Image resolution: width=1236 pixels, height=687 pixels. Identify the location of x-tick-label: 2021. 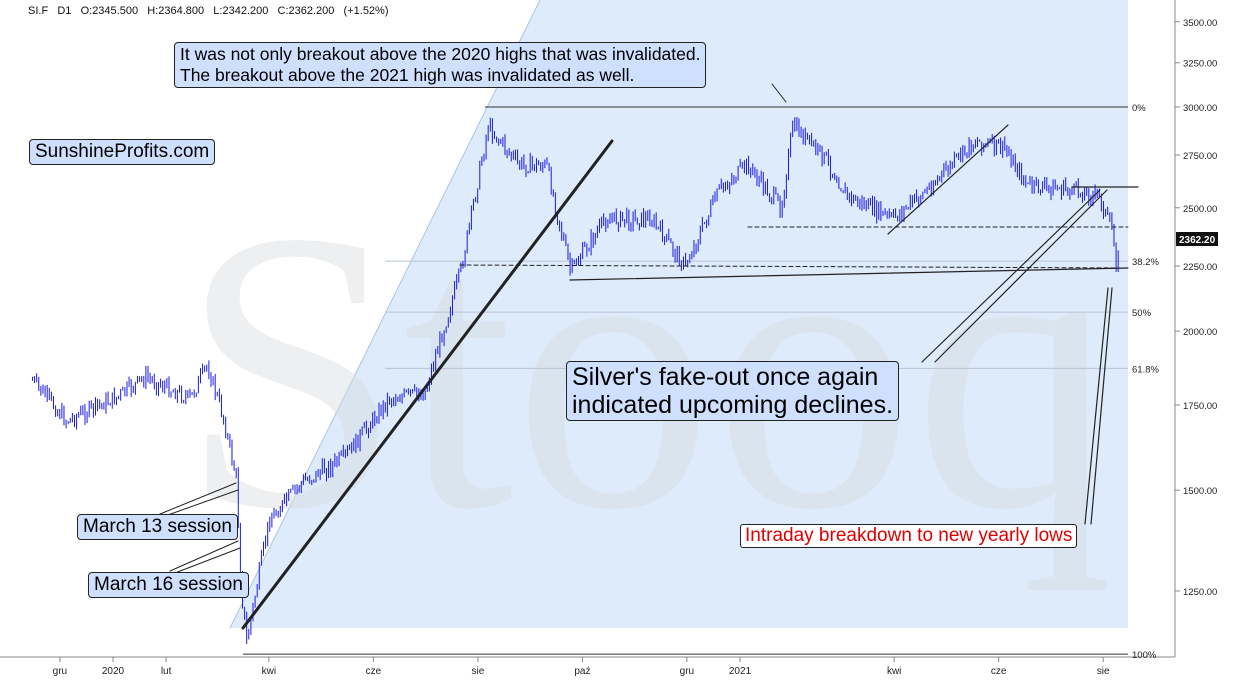
(740, 671).